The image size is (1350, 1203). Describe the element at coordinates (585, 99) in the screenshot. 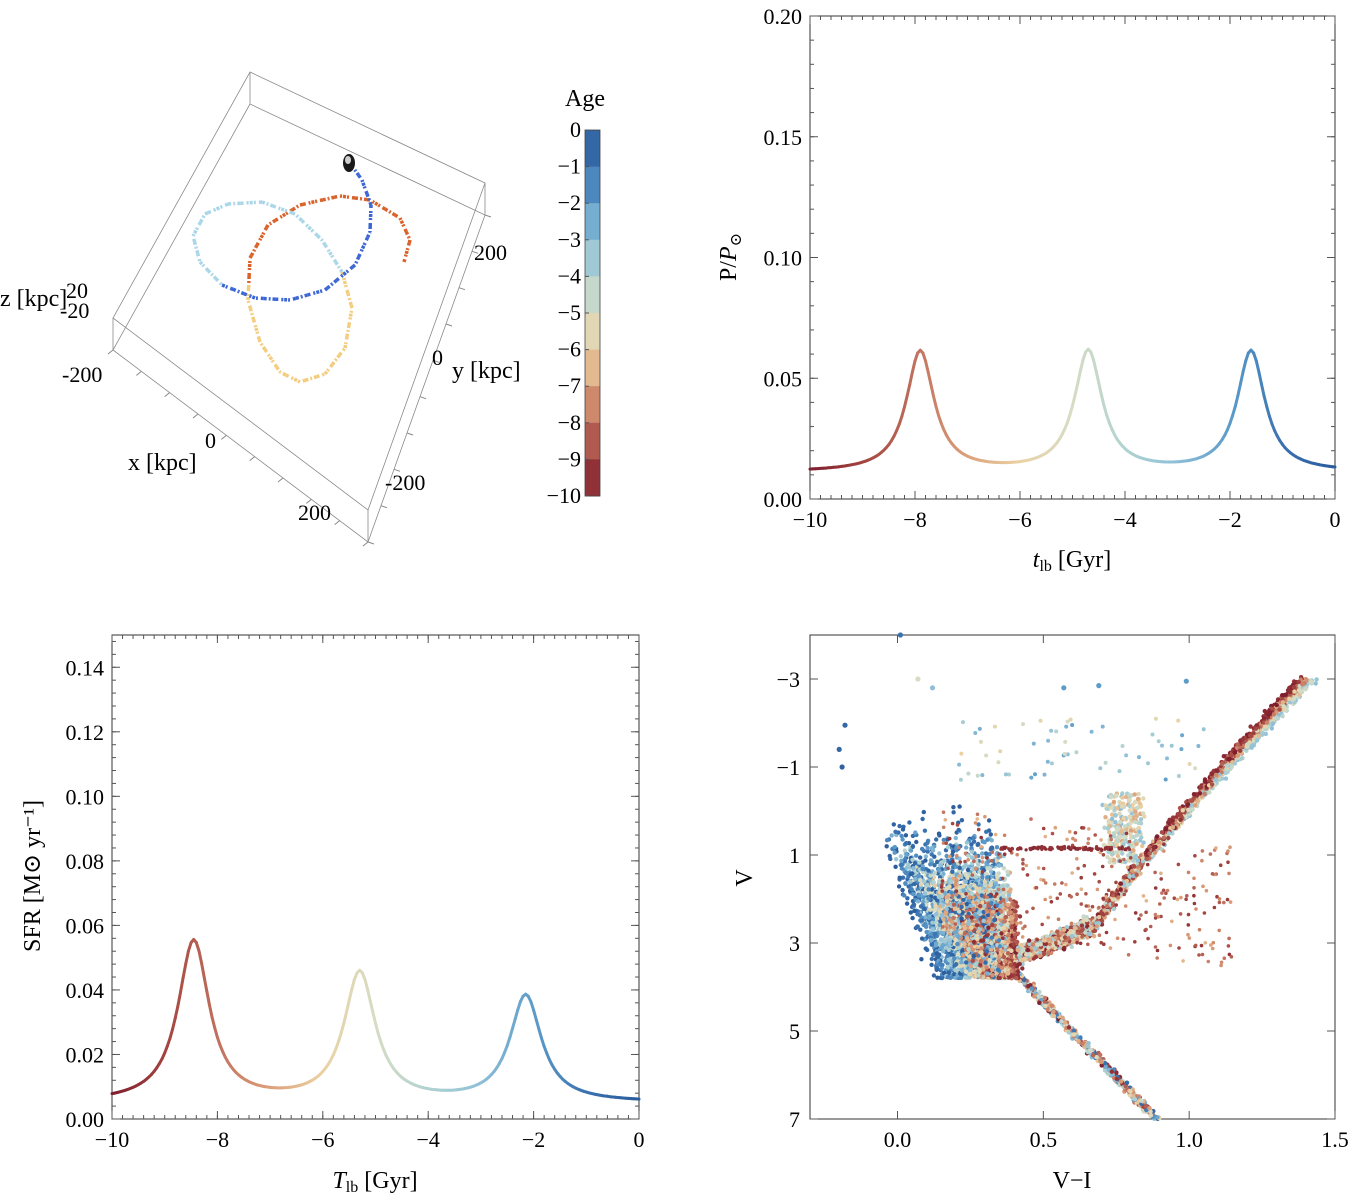

I see `colorbar-title: Age` at that location.